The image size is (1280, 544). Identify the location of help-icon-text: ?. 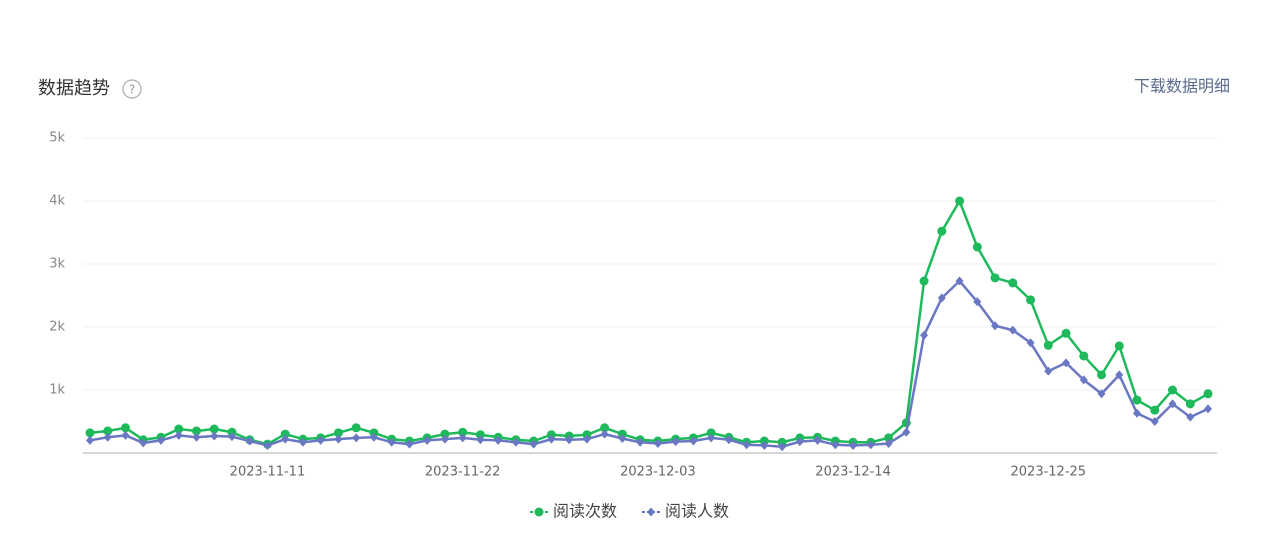
(132, 90).